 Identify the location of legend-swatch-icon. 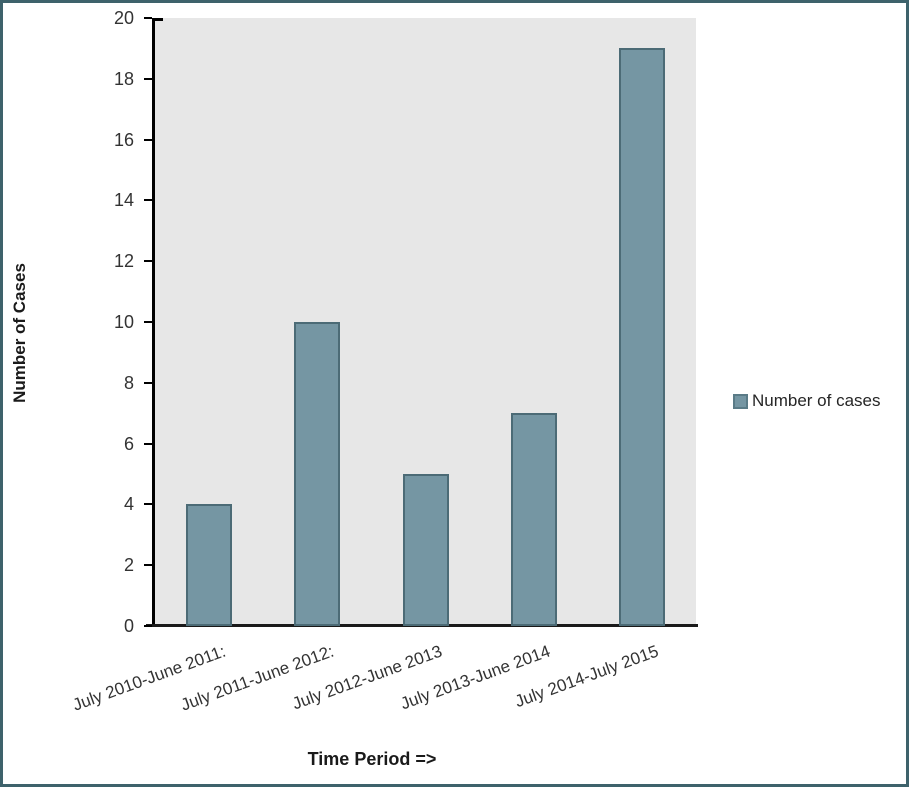
(740, 401).